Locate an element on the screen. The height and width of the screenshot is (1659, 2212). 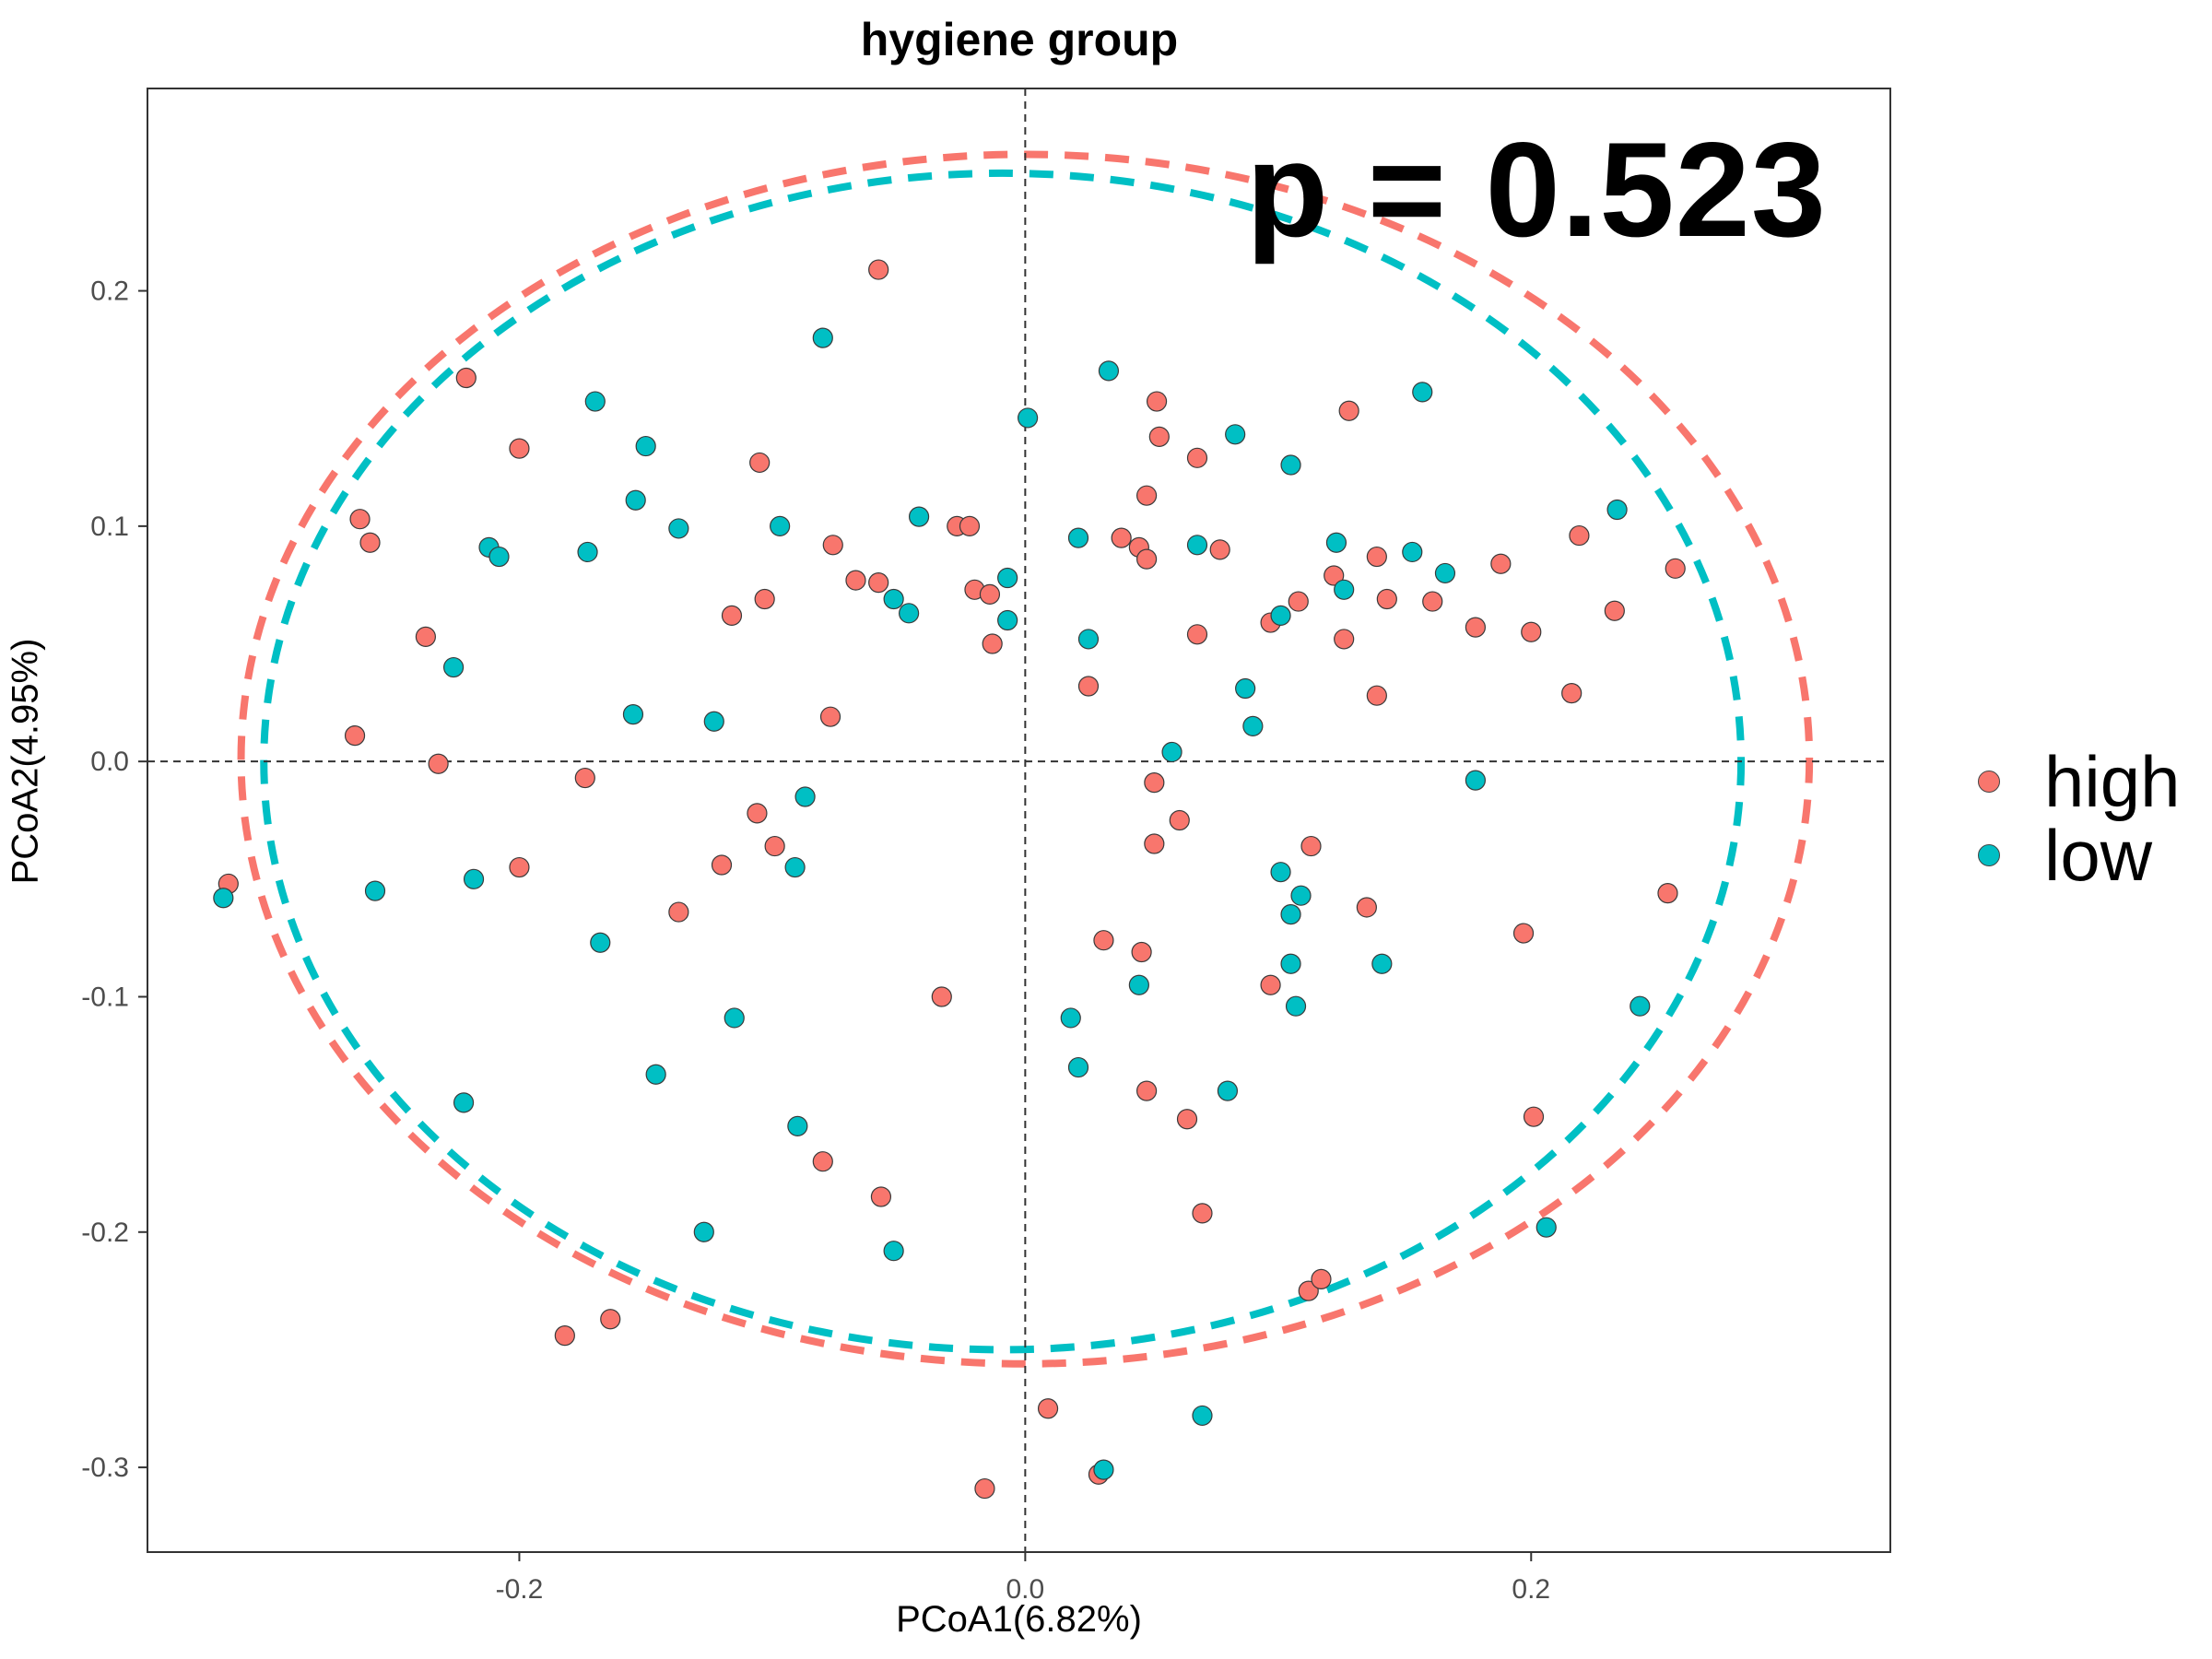
legend-item-low: low is located at coordinates (2071, 855).